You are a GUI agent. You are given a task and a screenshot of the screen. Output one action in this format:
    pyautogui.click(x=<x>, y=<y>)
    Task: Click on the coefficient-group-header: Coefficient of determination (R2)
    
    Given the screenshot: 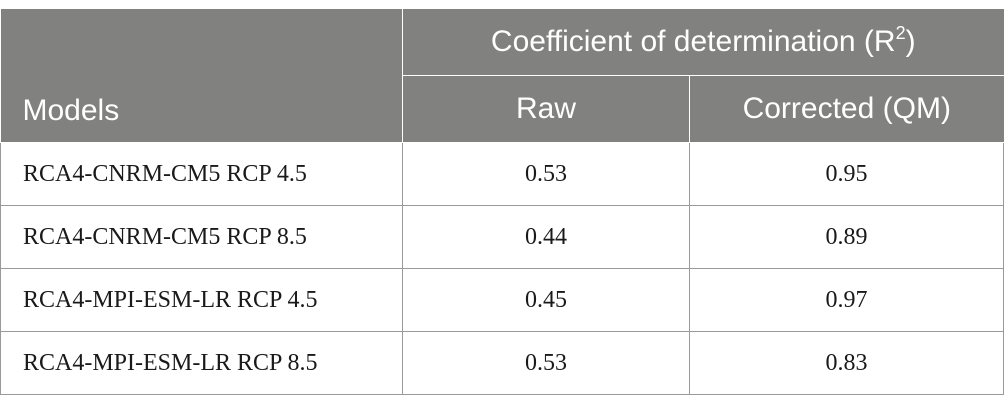 What is the action you would take?
    pyautogui.click(x=702, y=42)
    